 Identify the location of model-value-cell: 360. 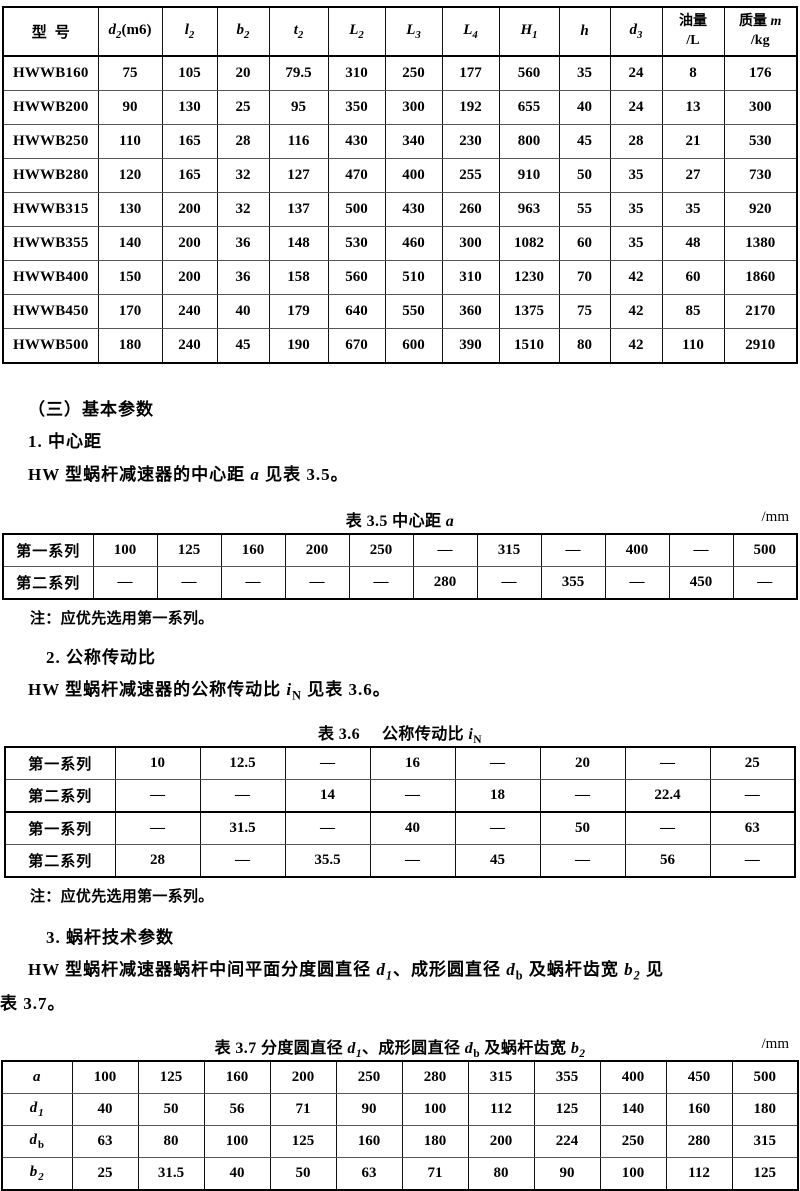
(470, 311).